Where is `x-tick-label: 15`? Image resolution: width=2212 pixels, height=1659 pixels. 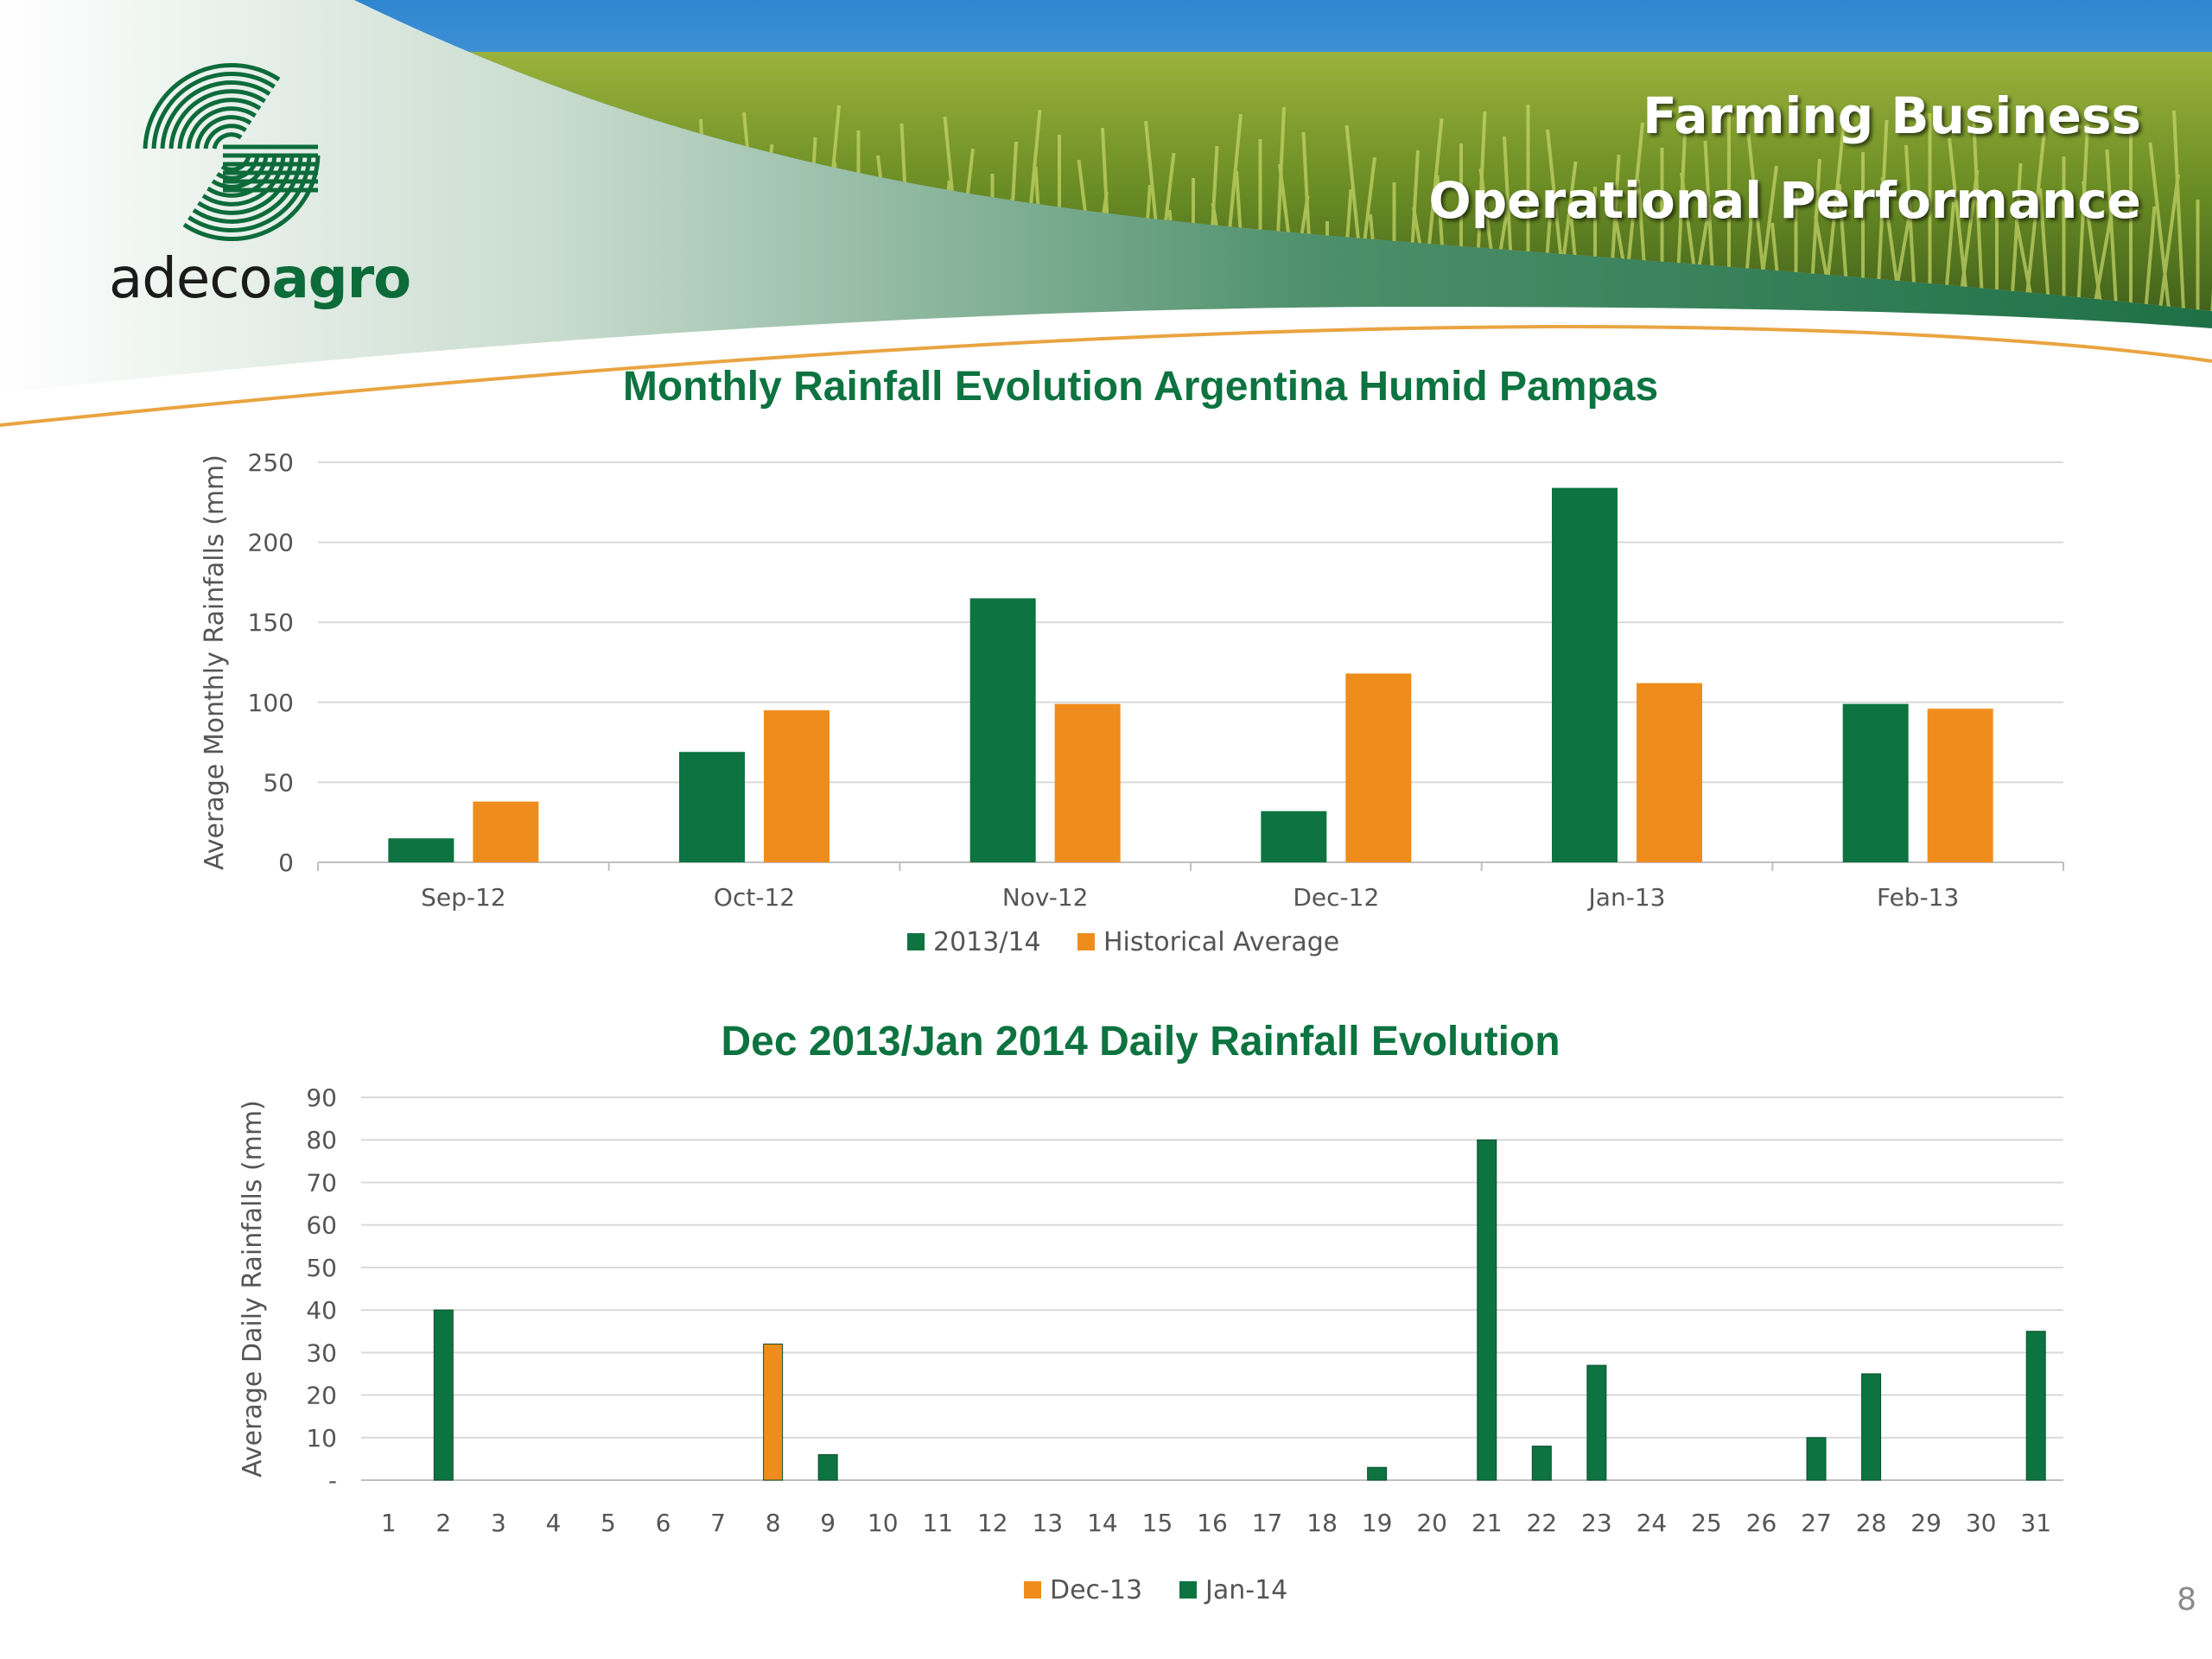 x-tick-label: 15 is located at coordinates (1157, 1523).